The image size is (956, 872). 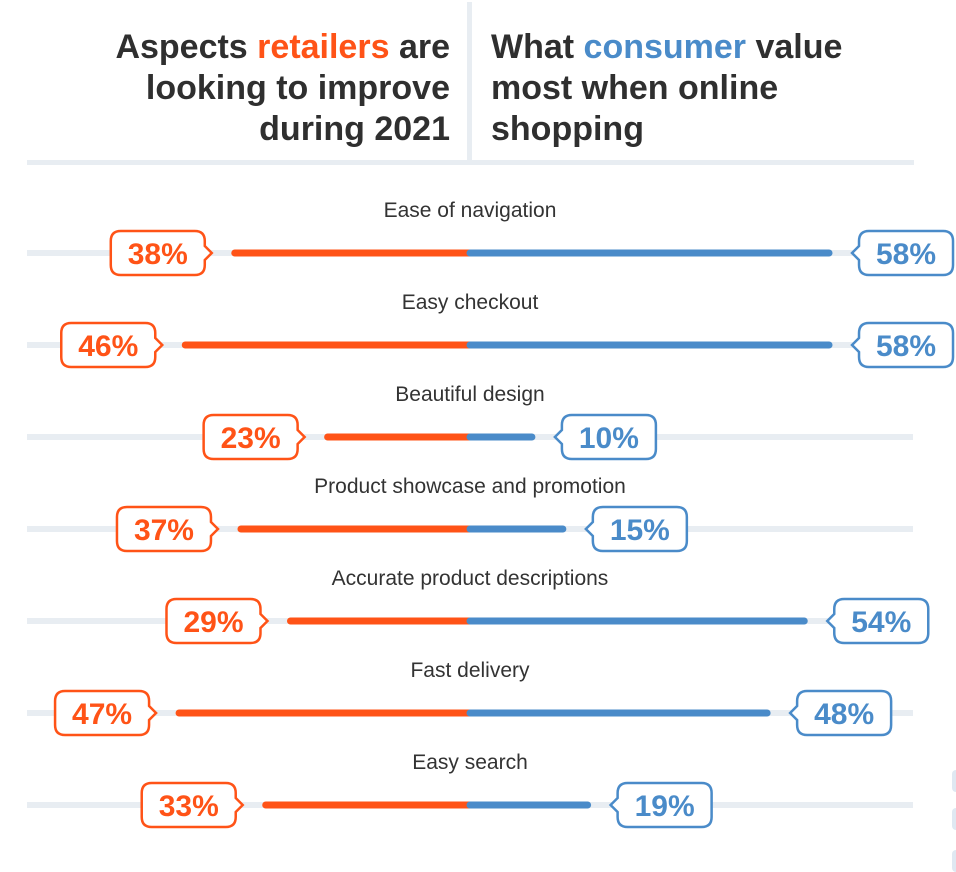 I want to click on category-label: Ease of navigation, so click(x=470, y=210).